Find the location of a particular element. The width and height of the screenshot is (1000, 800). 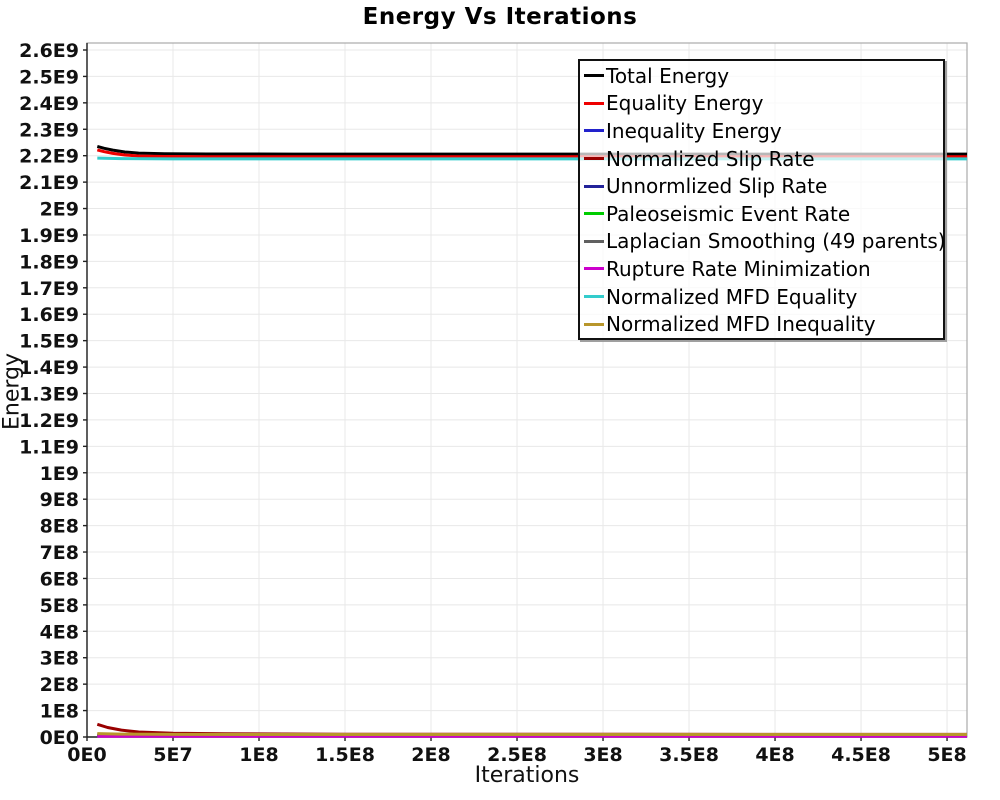

legend-item: Equality Energy is located at coordinates (763, 104).